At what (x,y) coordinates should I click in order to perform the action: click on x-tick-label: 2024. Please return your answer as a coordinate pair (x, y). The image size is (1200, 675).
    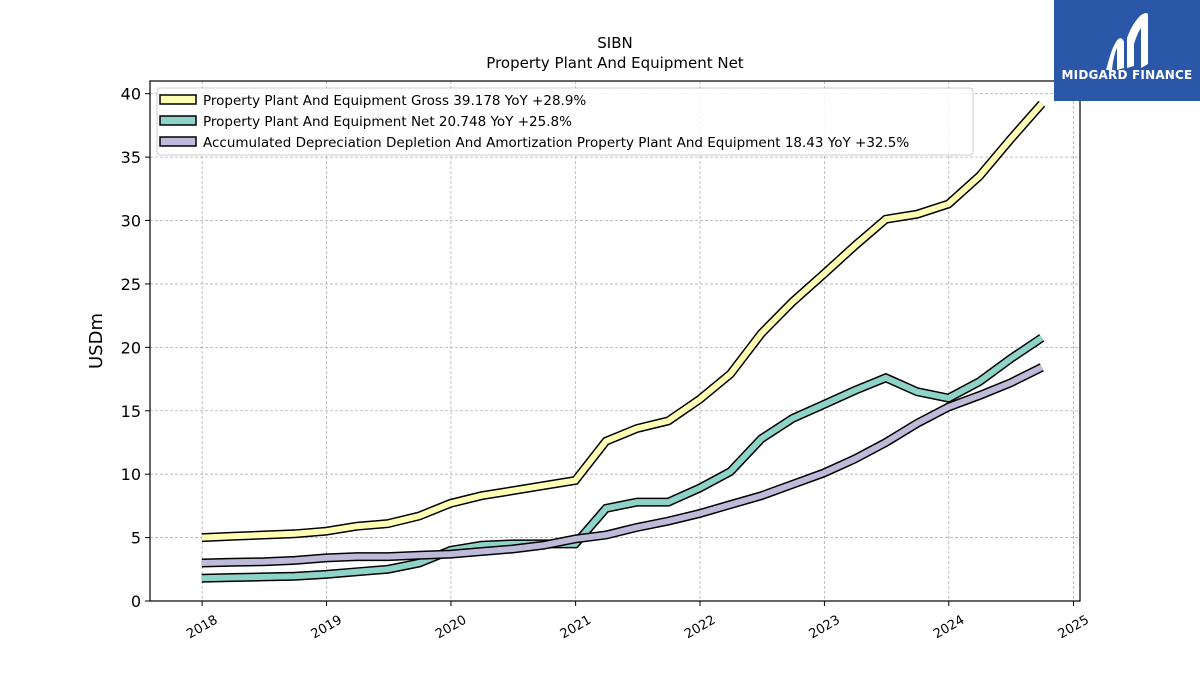
    Looking at the image, I should click on (949, 628).